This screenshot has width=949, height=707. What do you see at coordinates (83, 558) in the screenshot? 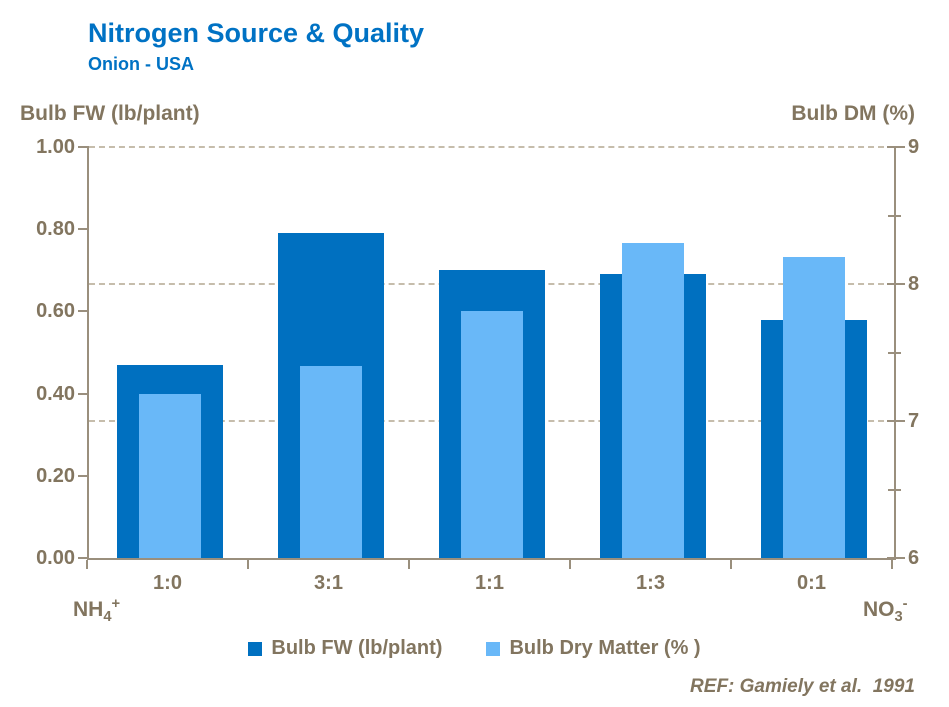
I see `left-axis-tick-0.00` at bounding box center [83, 558].